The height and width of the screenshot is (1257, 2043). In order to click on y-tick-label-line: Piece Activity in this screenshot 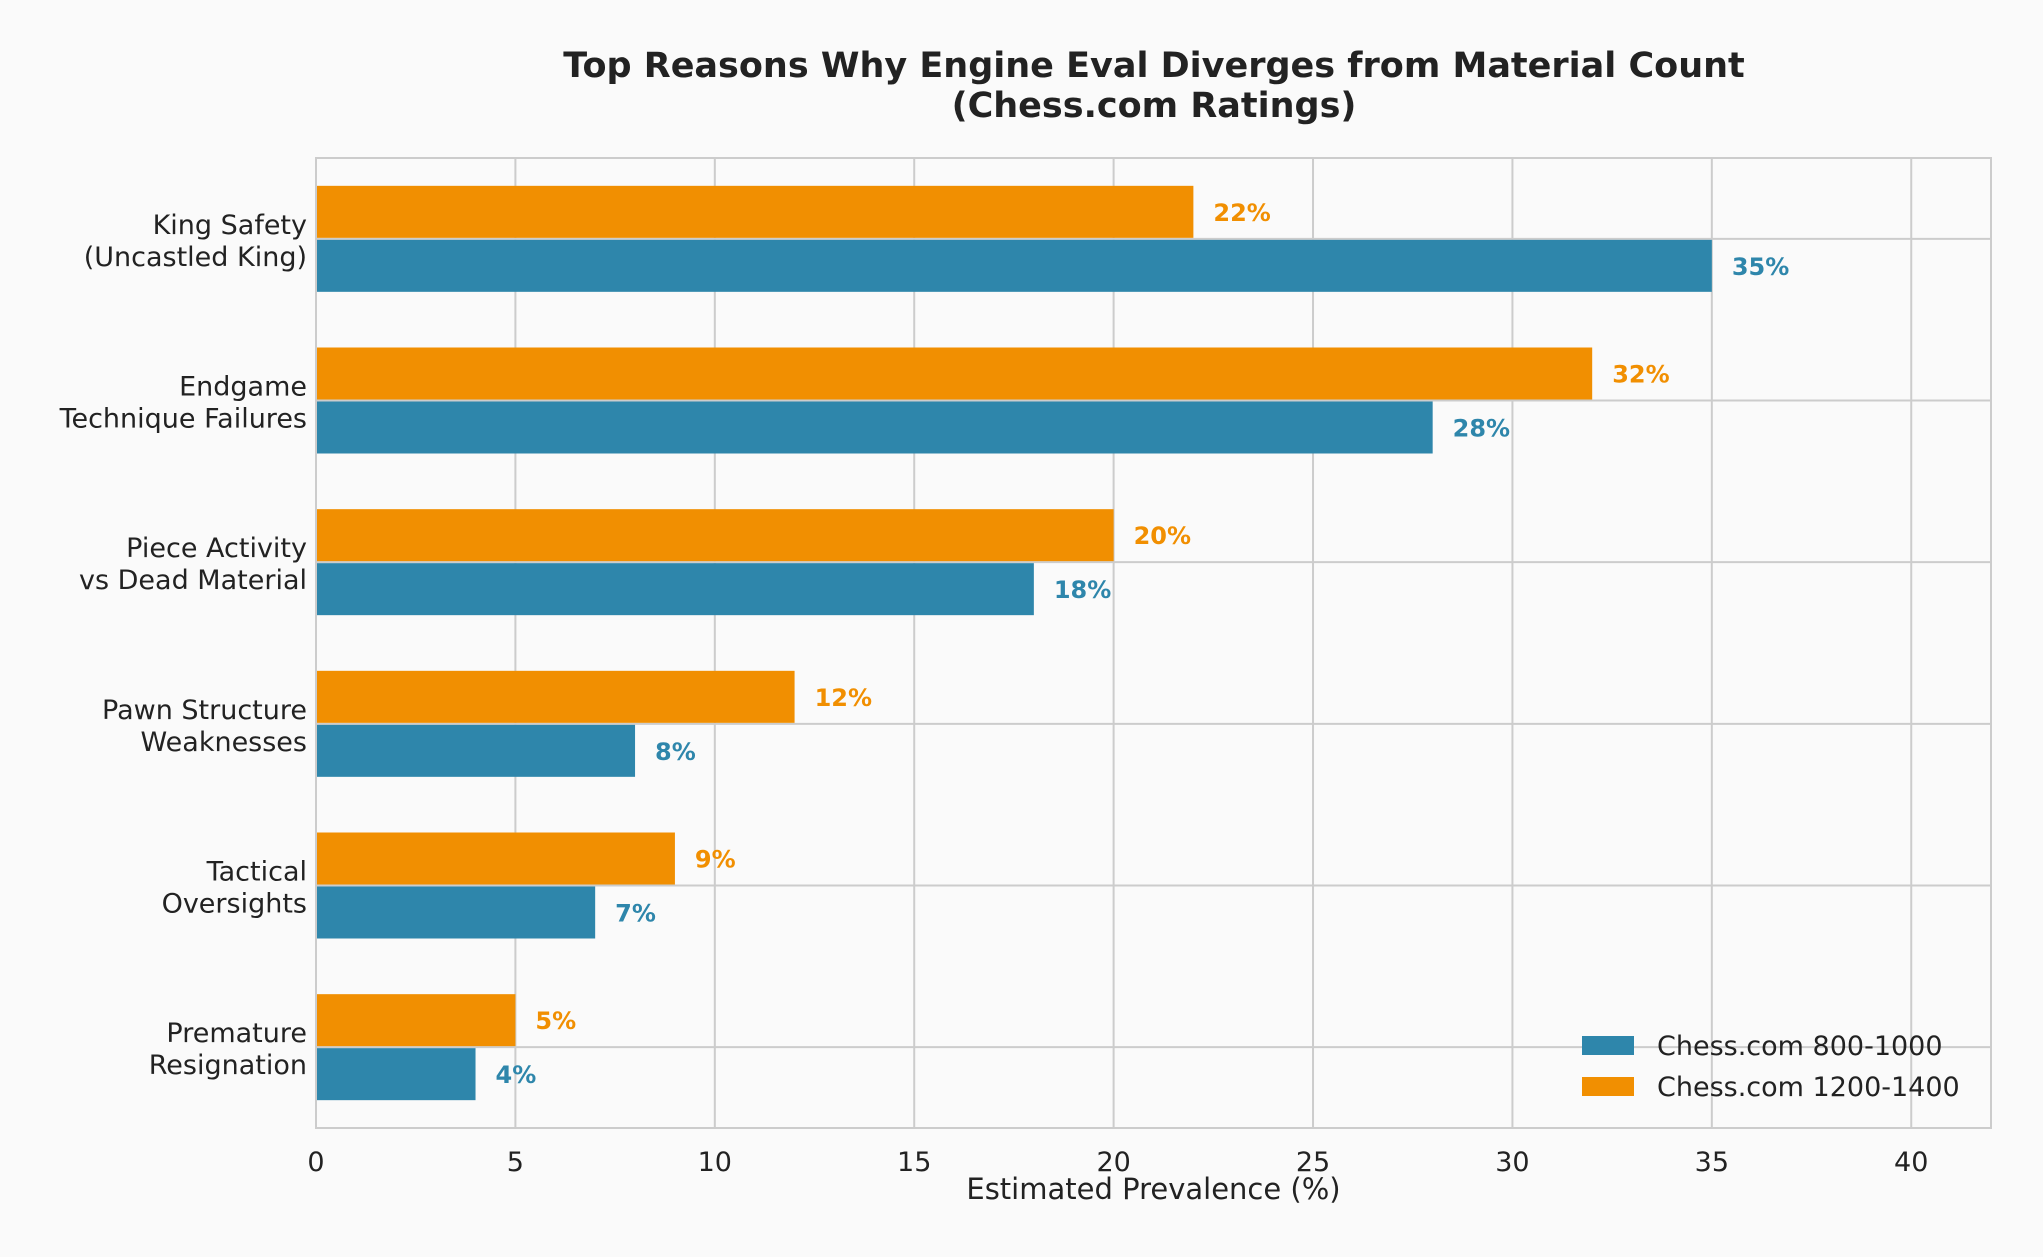, I will do `click(216, 548)`.